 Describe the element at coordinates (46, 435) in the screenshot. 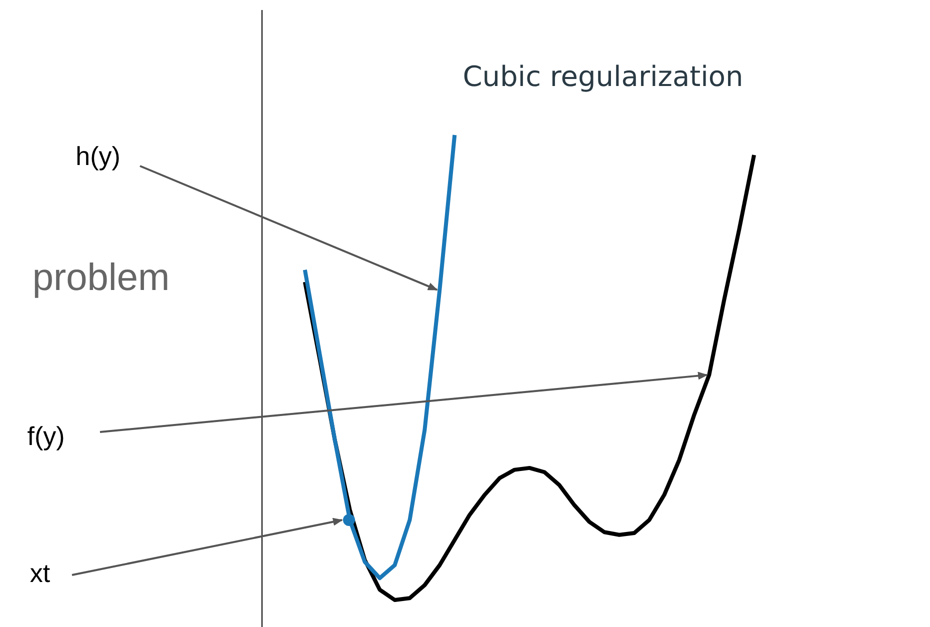

I see `text: f(y)` at that location.